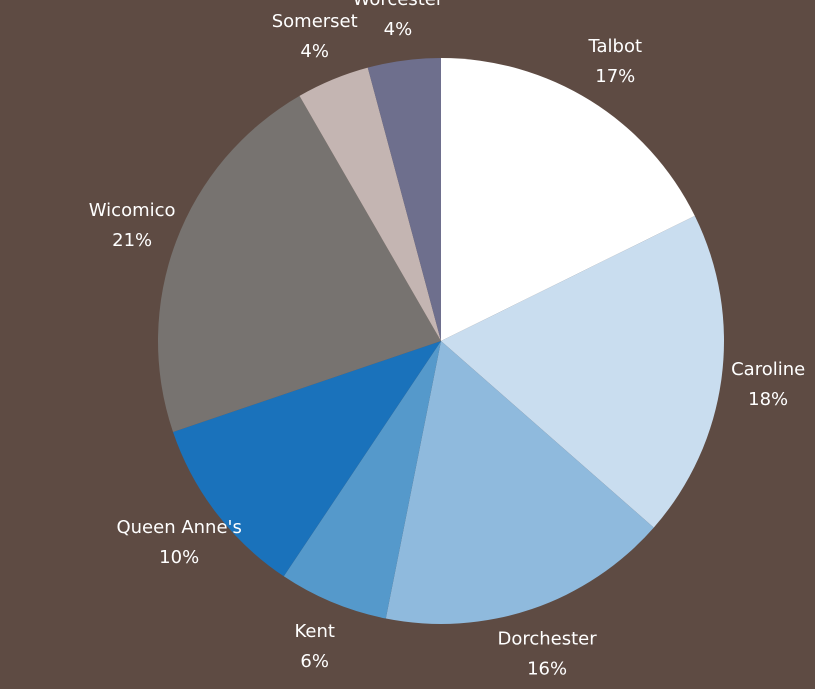 This screenshot has width=815, height=689. Describe the element at coordinates (179, 557) in the screenshot. I see `slice-value-label: 10%` at that location.